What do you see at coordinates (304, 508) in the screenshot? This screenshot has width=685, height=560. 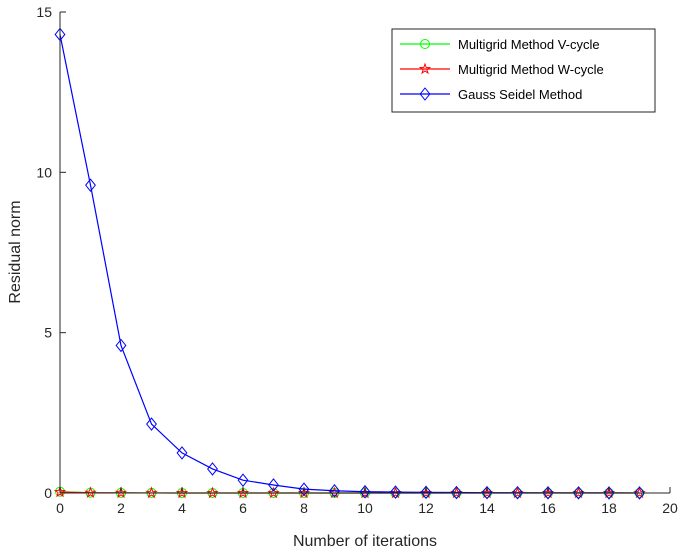 I see `x-tick-label: 8` at bounding box center [304, 508].